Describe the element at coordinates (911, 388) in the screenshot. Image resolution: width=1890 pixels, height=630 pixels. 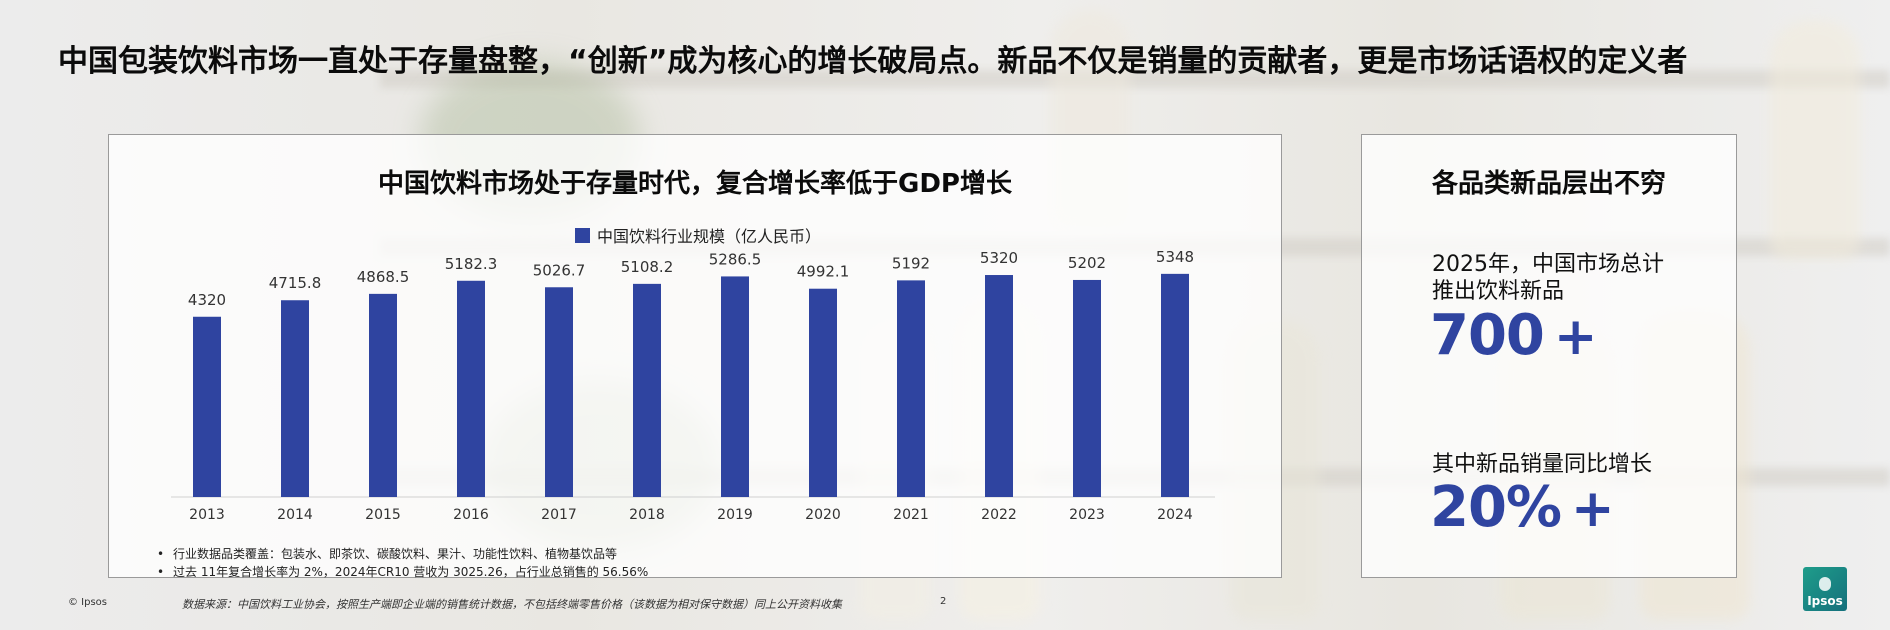
I see `bar-2021` at that location.